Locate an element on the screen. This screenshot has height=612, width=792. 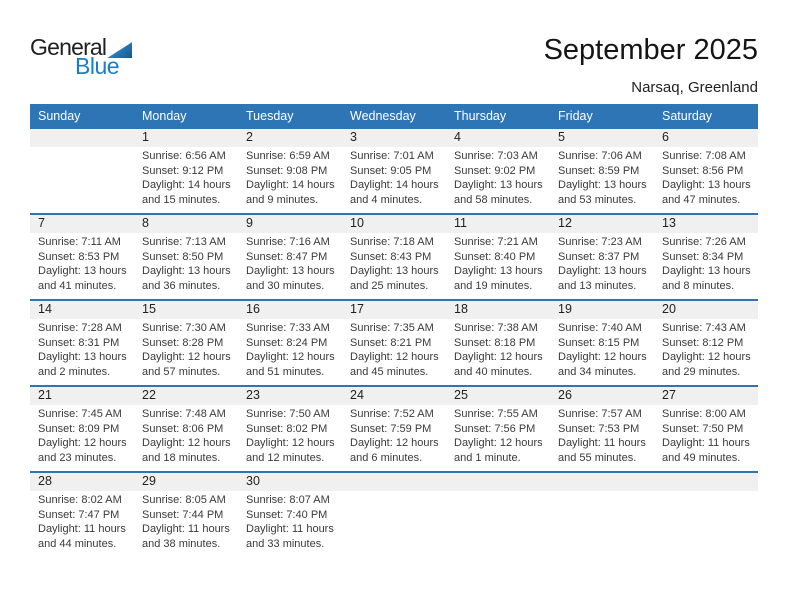
sunset-text: Sunset: 7:44 PM is located at coordinates (183, 514).